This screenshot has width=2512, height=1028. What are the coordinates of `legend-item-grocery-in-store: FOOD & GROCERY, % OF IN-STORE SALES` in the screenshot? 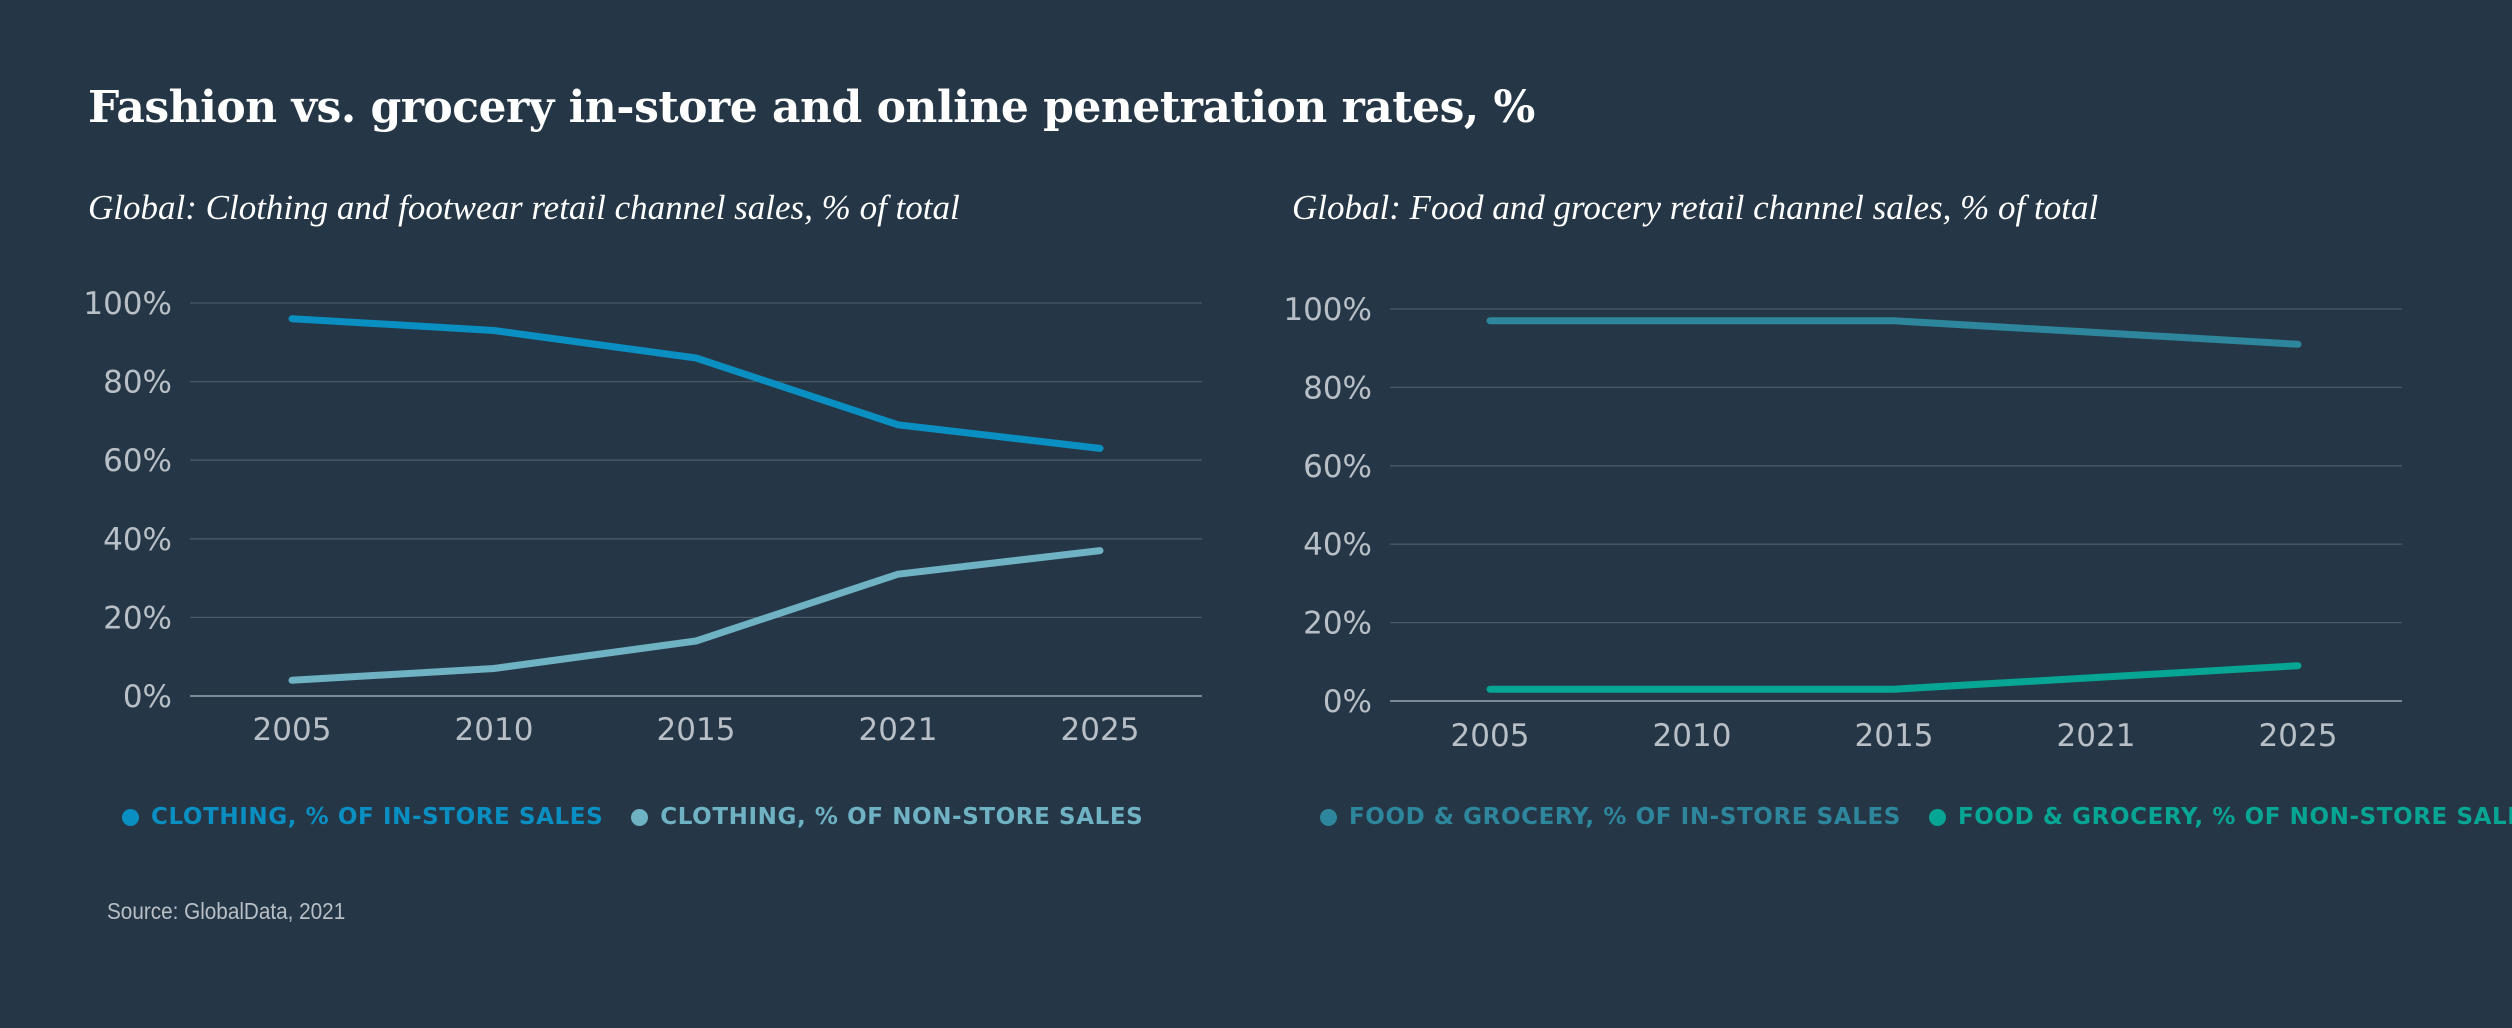 It's located at (1610, 817).